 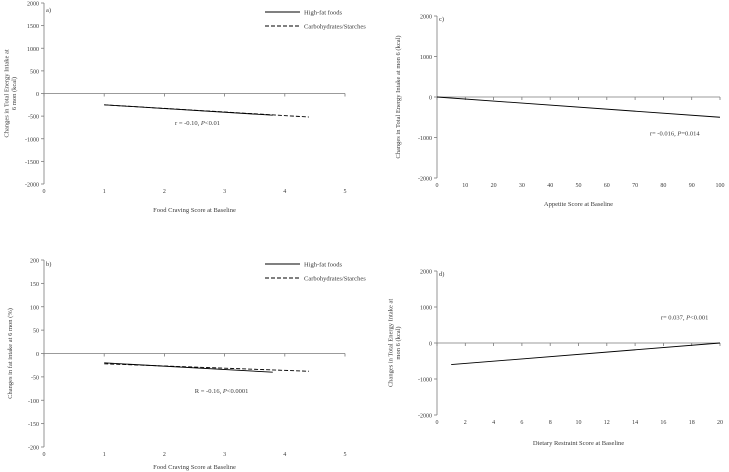 What do you see at coordinates (34, 72) in the screenshot?
I see `y-tick-label: 500` at bounding box center [34, 72].